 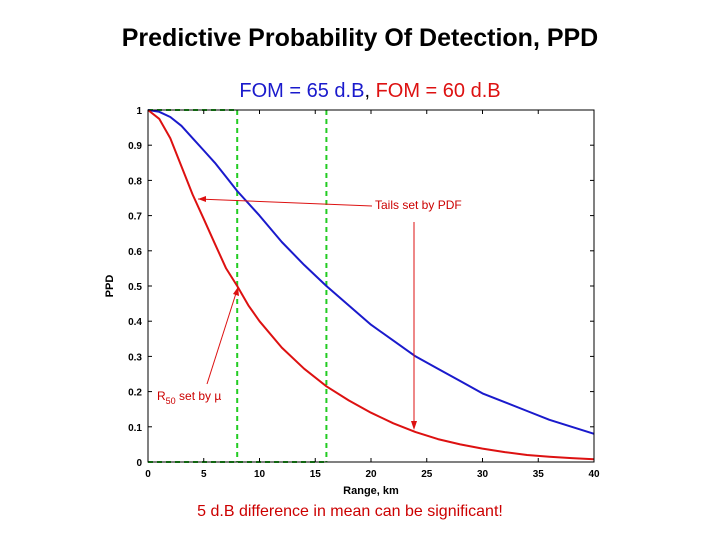 I want to click on legend-fom60: FOM = 60 d.B, so click(x=438, y=91).